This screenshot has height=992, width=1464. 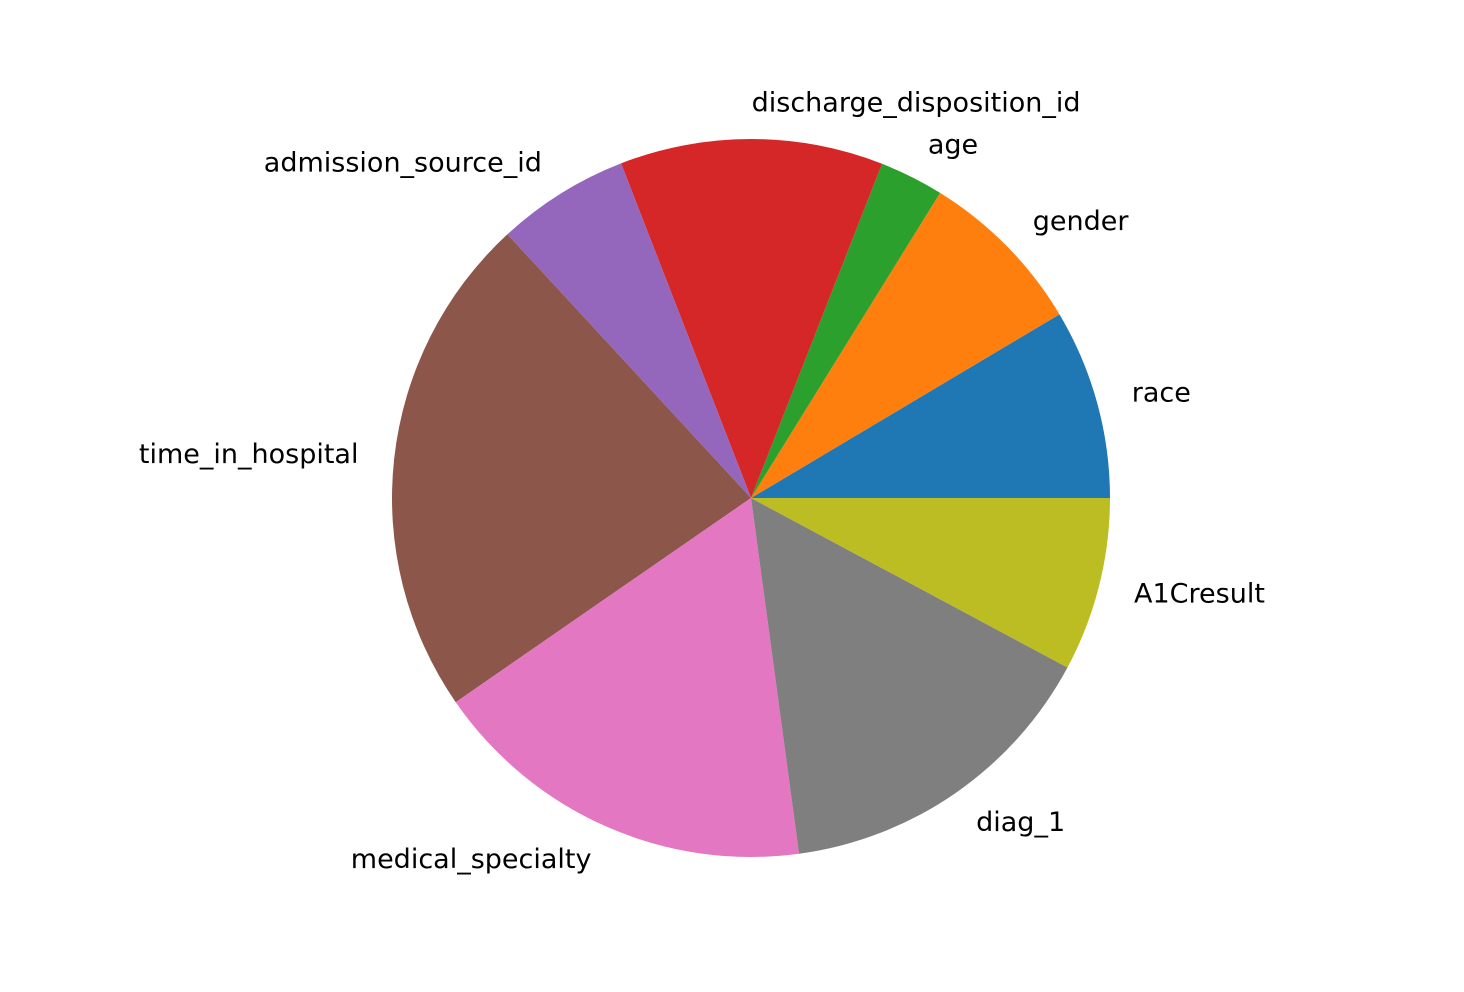 I want to click on pie-label-time-in-hospital: time_in_hospital, so click(x=249, y=454).